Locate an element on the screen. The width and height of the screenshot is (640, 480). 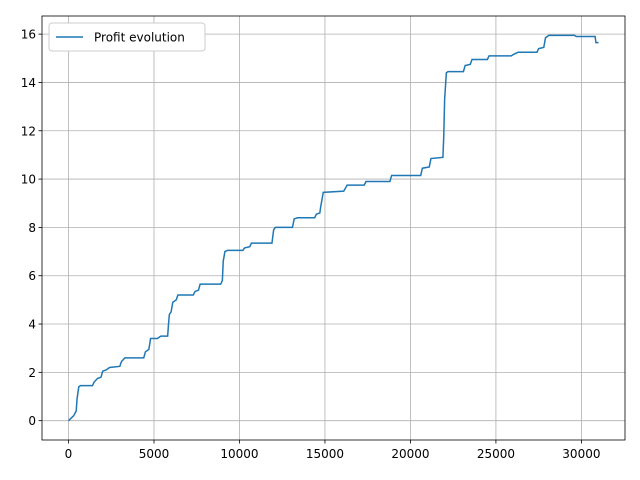
y-tick-label: 0 is located at coordinates (32, 421).